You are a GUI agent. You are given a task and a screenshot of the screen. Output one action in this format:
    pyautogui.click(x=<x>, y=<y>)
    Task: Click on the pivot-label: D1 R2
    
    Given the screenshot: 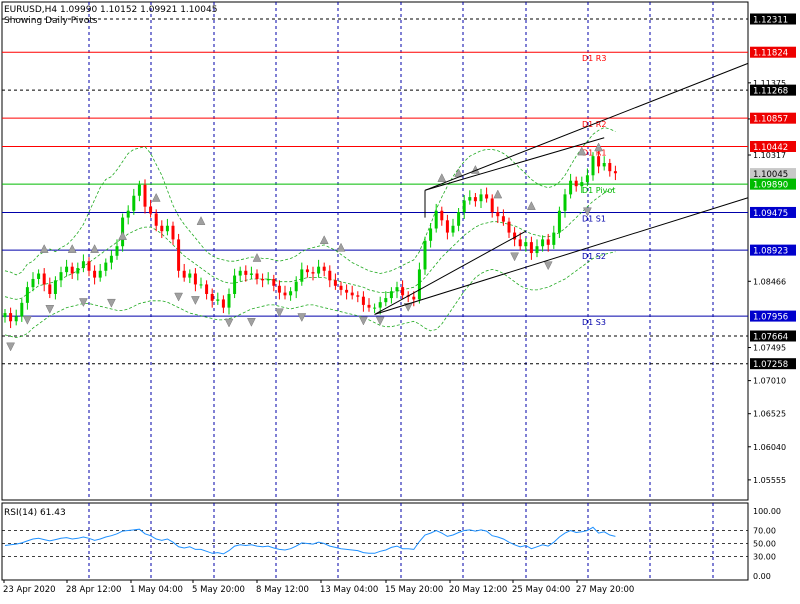 What is the action you would take?
    pyautogui.click(x=594, y=124)
    